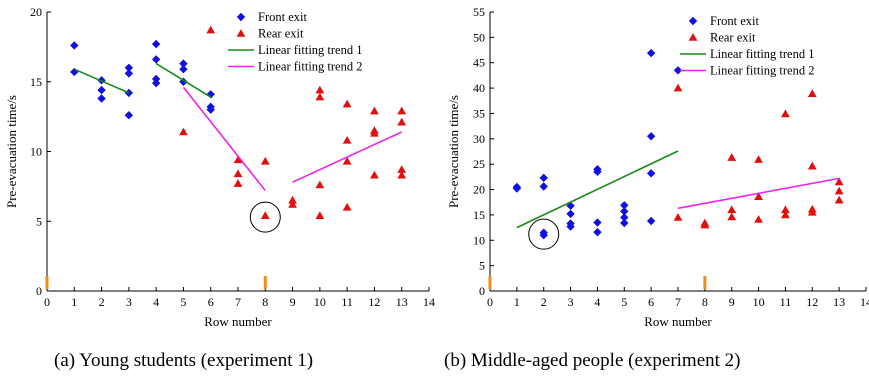  I want to click on x-tick-label: 10, so click(320, 302).